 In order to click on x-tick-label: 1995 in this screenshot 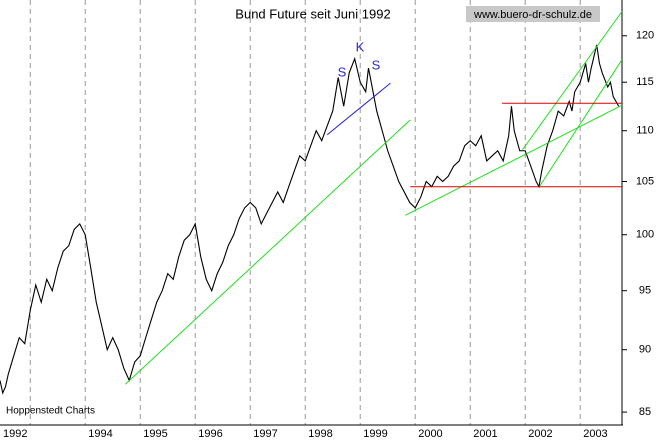, I will do `click(155, 434)`.